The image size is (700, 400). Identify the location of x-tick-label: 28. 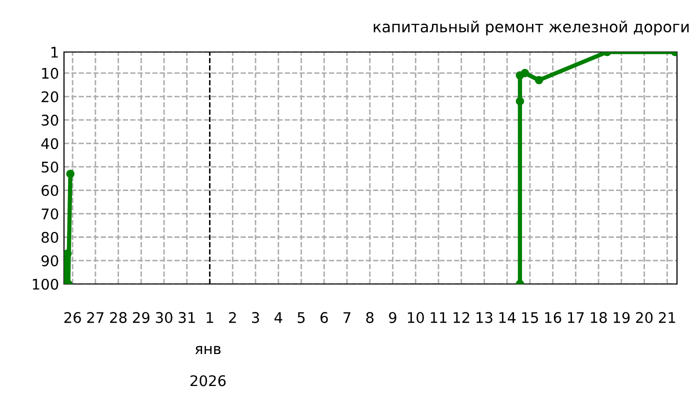
(118, 318).